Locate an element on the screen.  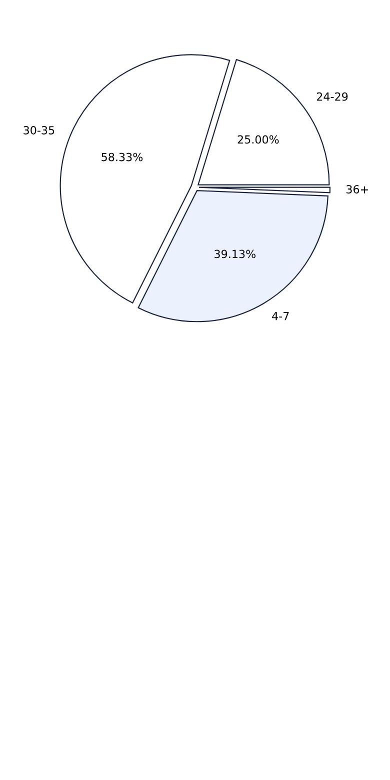
data-label: 25.00% is located at coordinates (258, 139).